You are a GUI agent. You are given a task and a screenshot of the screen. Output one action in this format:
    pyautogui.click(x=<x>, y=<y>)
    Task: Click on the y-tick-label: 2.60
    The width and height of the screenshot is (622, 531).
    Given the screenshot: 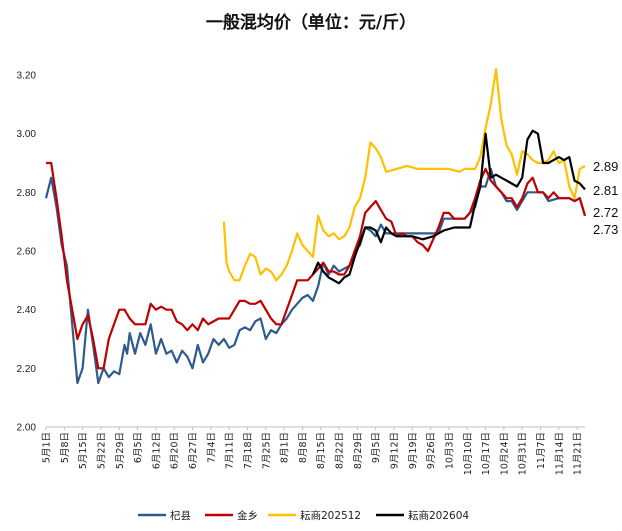 What is the action you would take?
    pyautogui.click(x=27, y=252)
    